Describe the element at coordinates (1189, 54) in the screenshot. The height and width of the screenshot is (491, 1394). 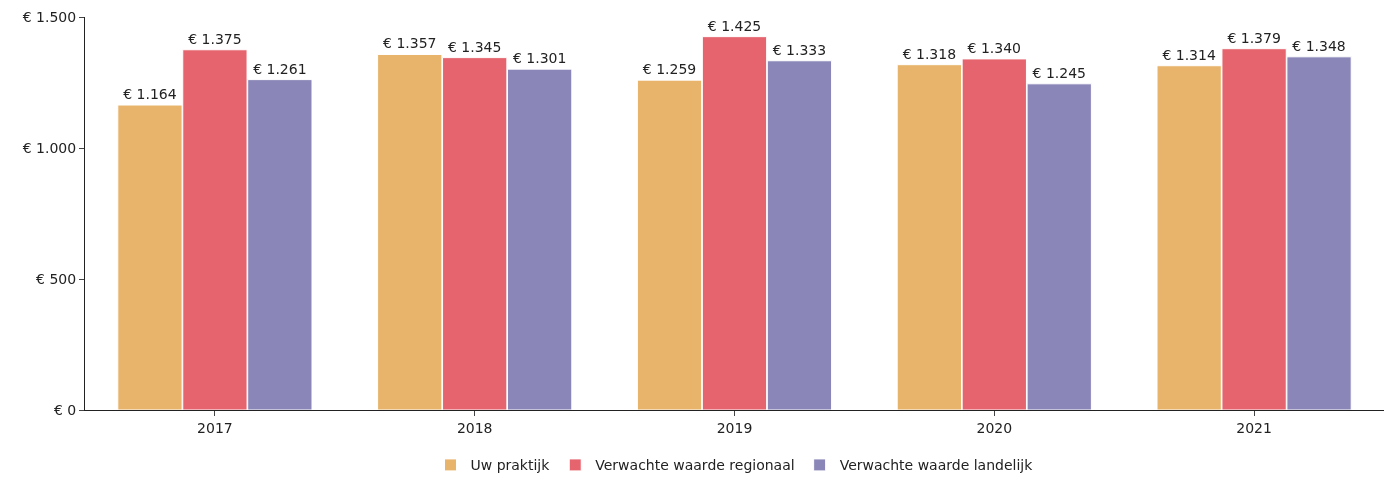
I see `data-label: € 1.314` at that location.